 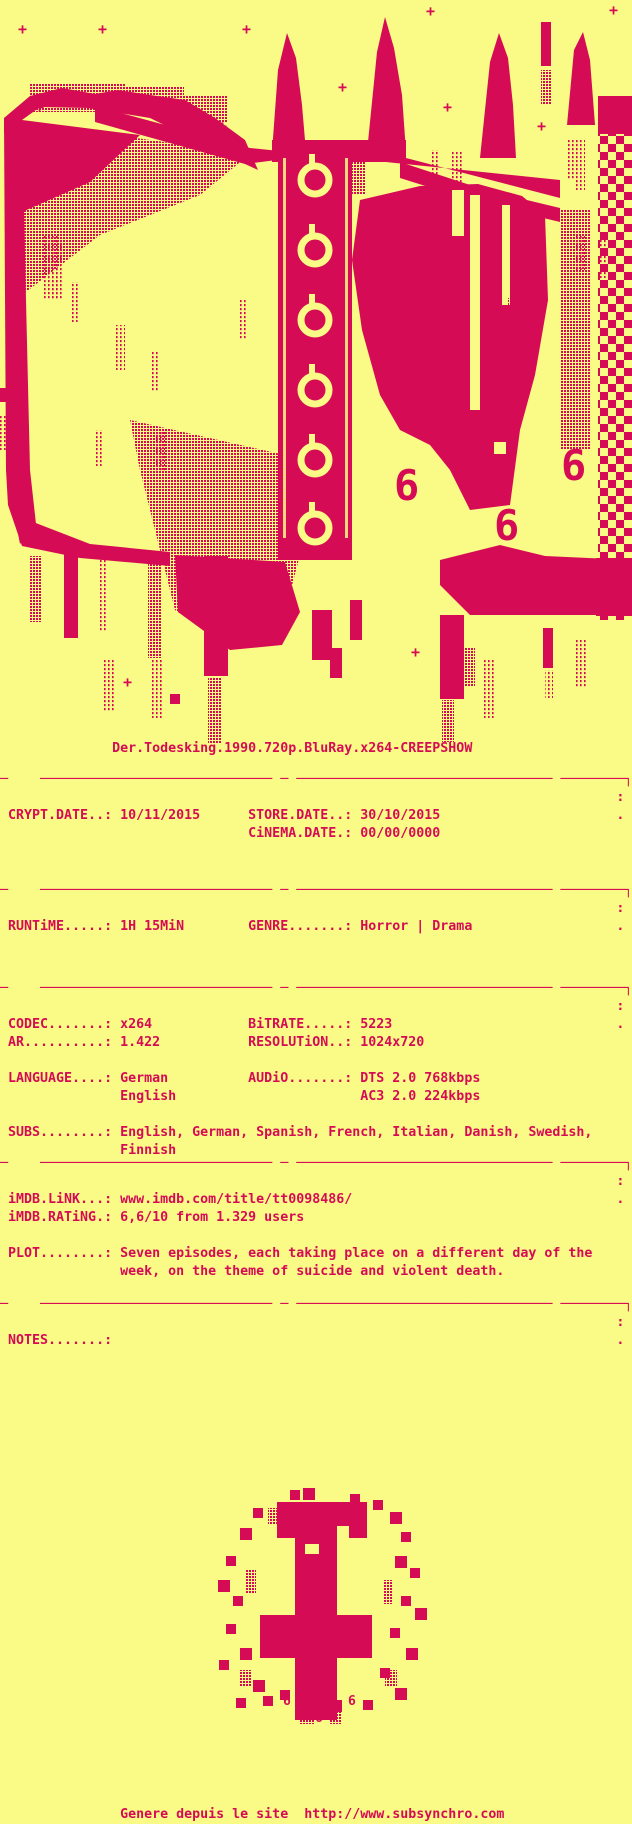 I want to click on book-bottom-drips, so click(x=319, y=607).